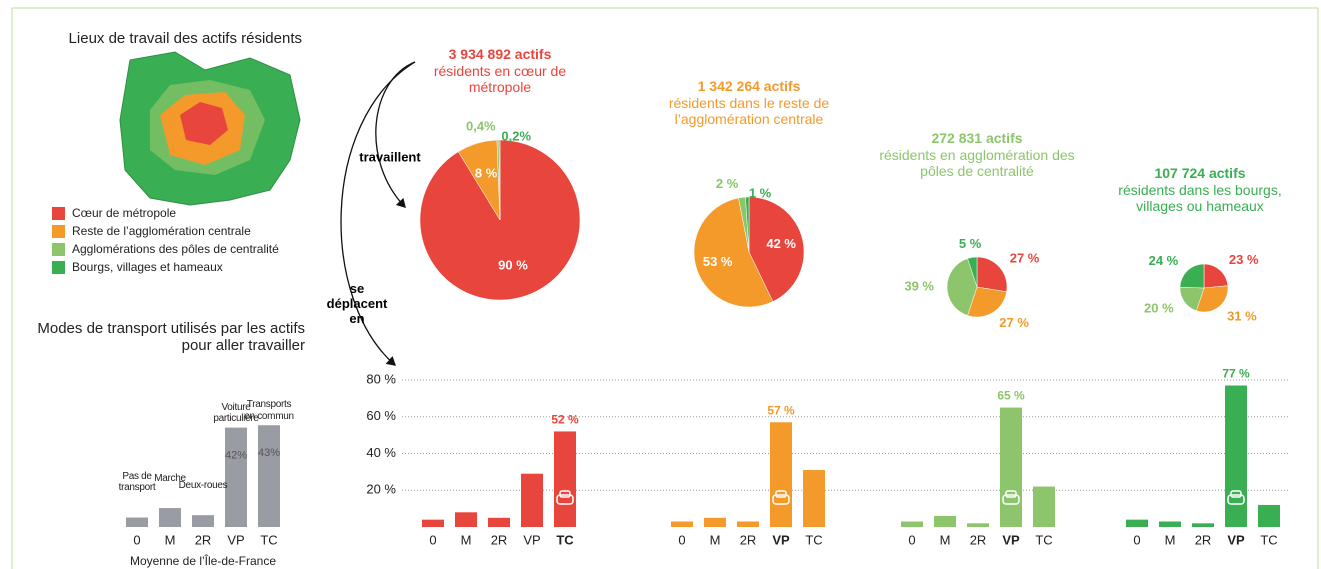 This screenshot has width=1321, height=569. What do you see at coordinates (516, 135) in the screenshot?
I see `pie-label: 0,2%` at bounding box center [516, 135].